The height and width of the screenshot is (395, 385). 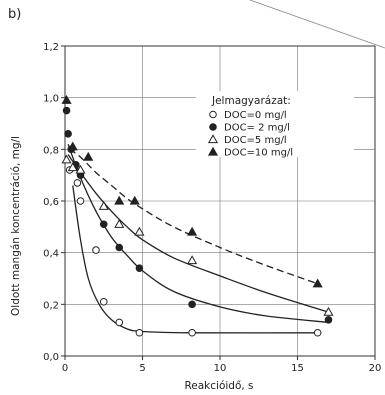 I want to click on legend-box, so click(x=275, y=124).